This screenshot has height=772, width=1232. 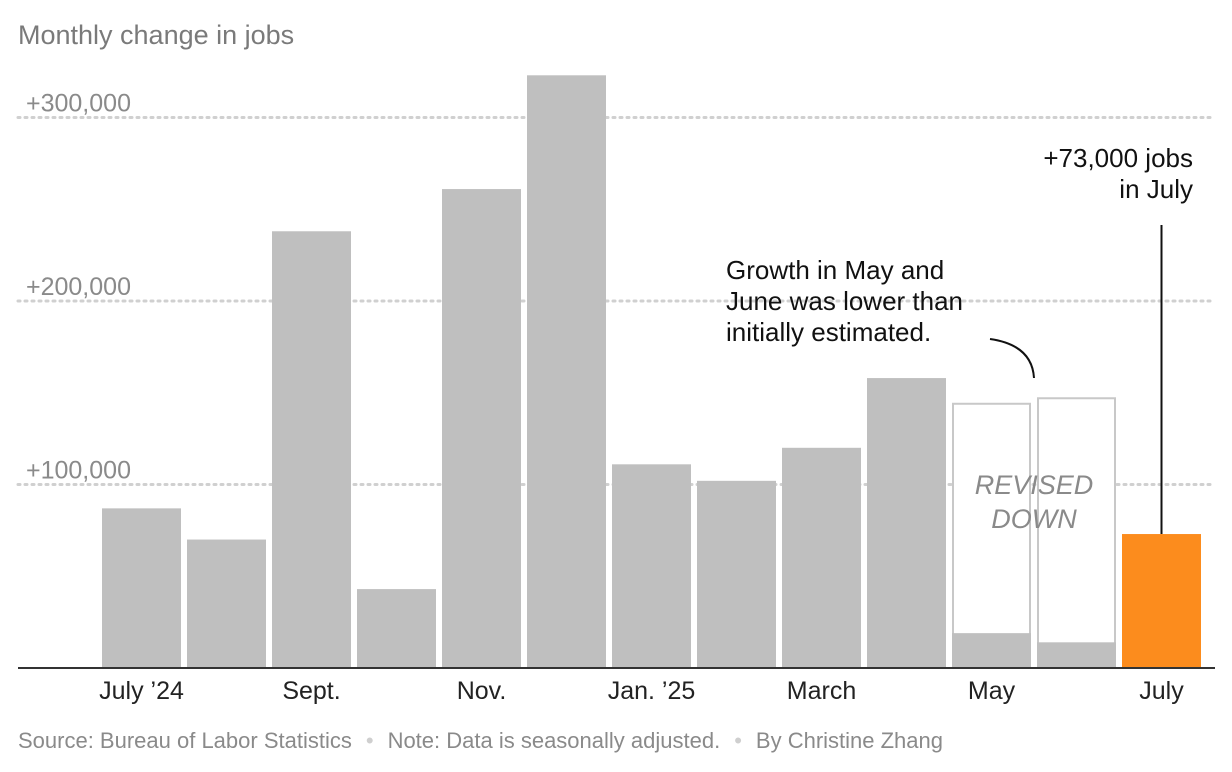 I want to click on x-axis: July ’24 Sept. Nov. Jan. ’25 March May July, so click(x=616, y=686).